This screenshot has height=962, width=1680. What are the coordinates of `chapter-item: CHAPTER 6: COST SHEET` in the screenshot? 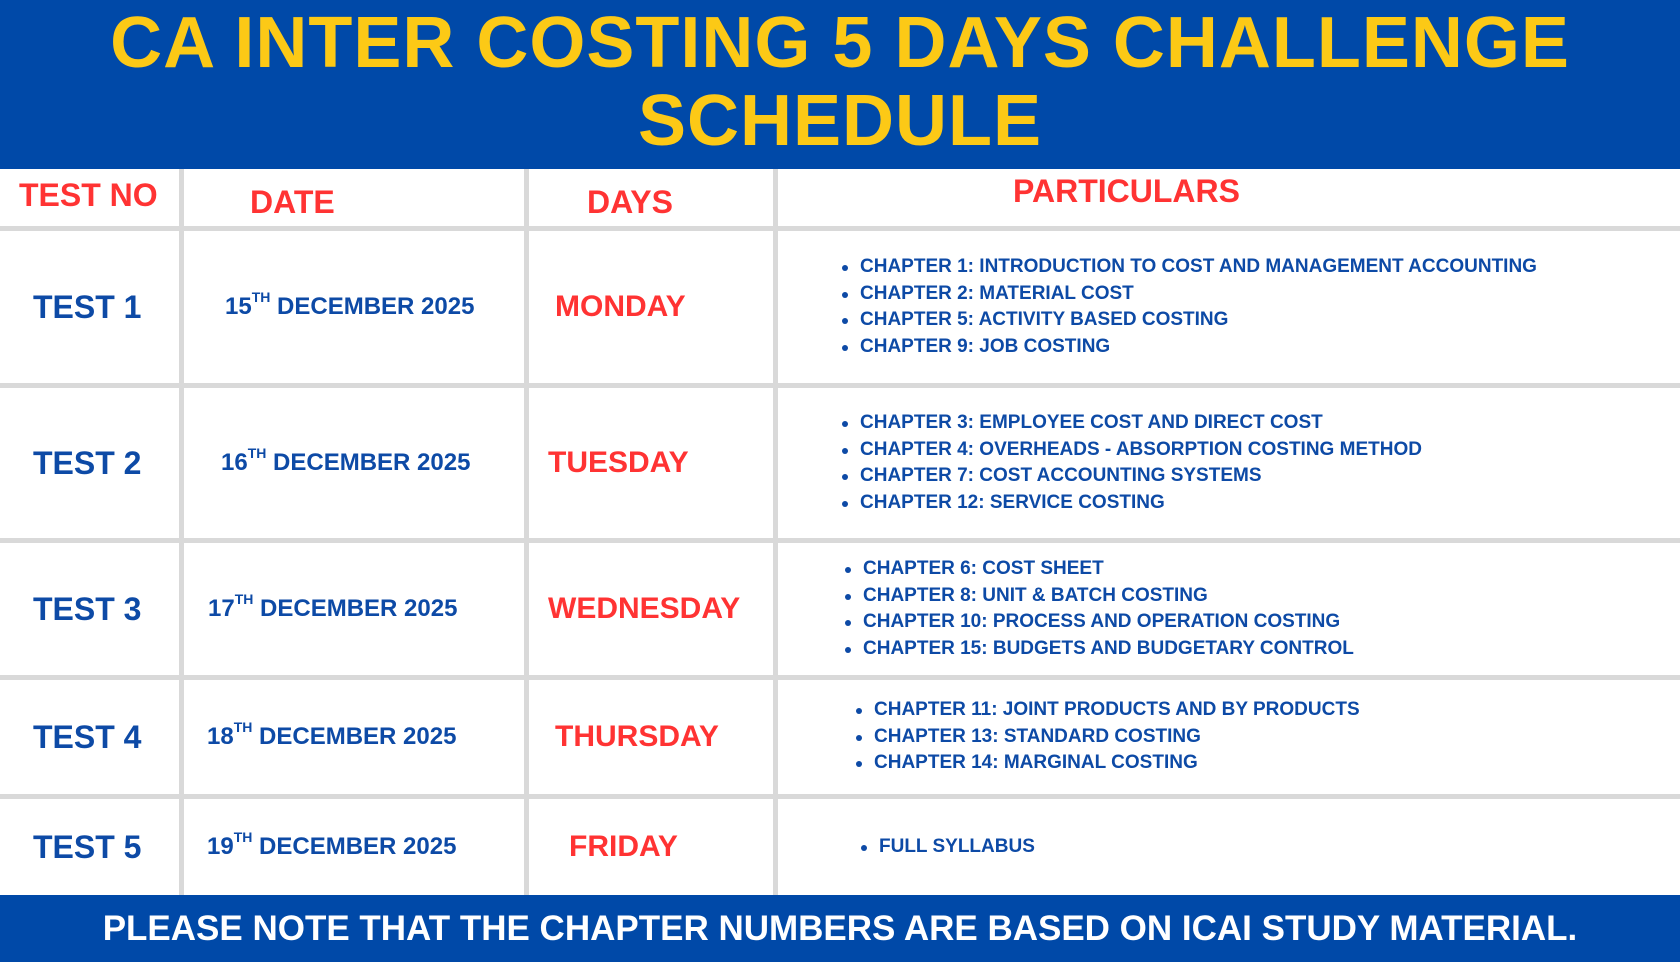 It's located at (1099, 569).